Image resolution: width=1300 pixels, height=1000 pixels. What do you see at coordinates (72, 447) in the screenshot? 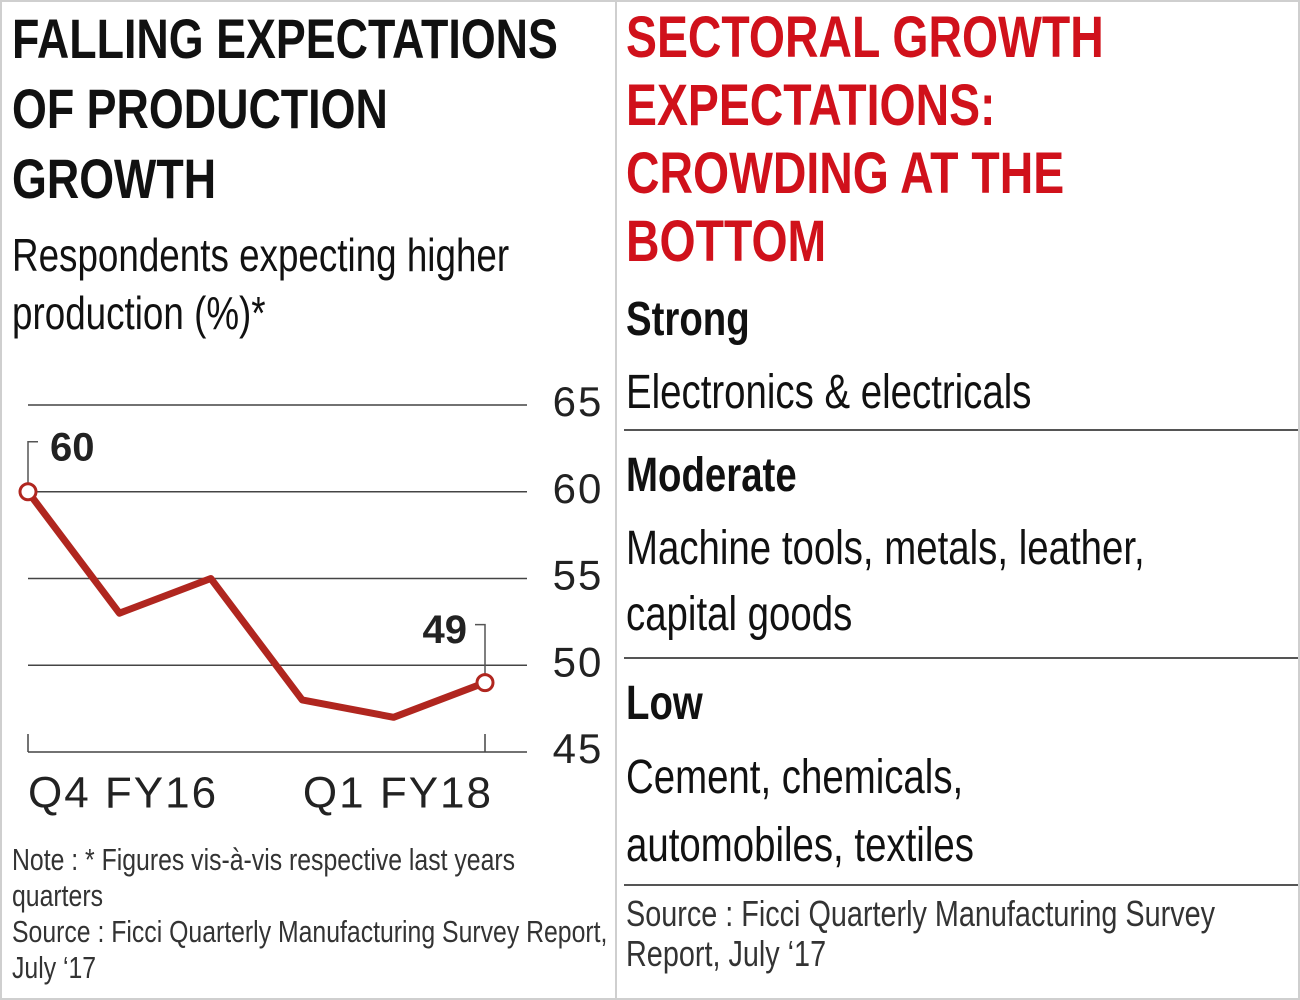
I see `data-label: 60` at bounding box center [72, 447].